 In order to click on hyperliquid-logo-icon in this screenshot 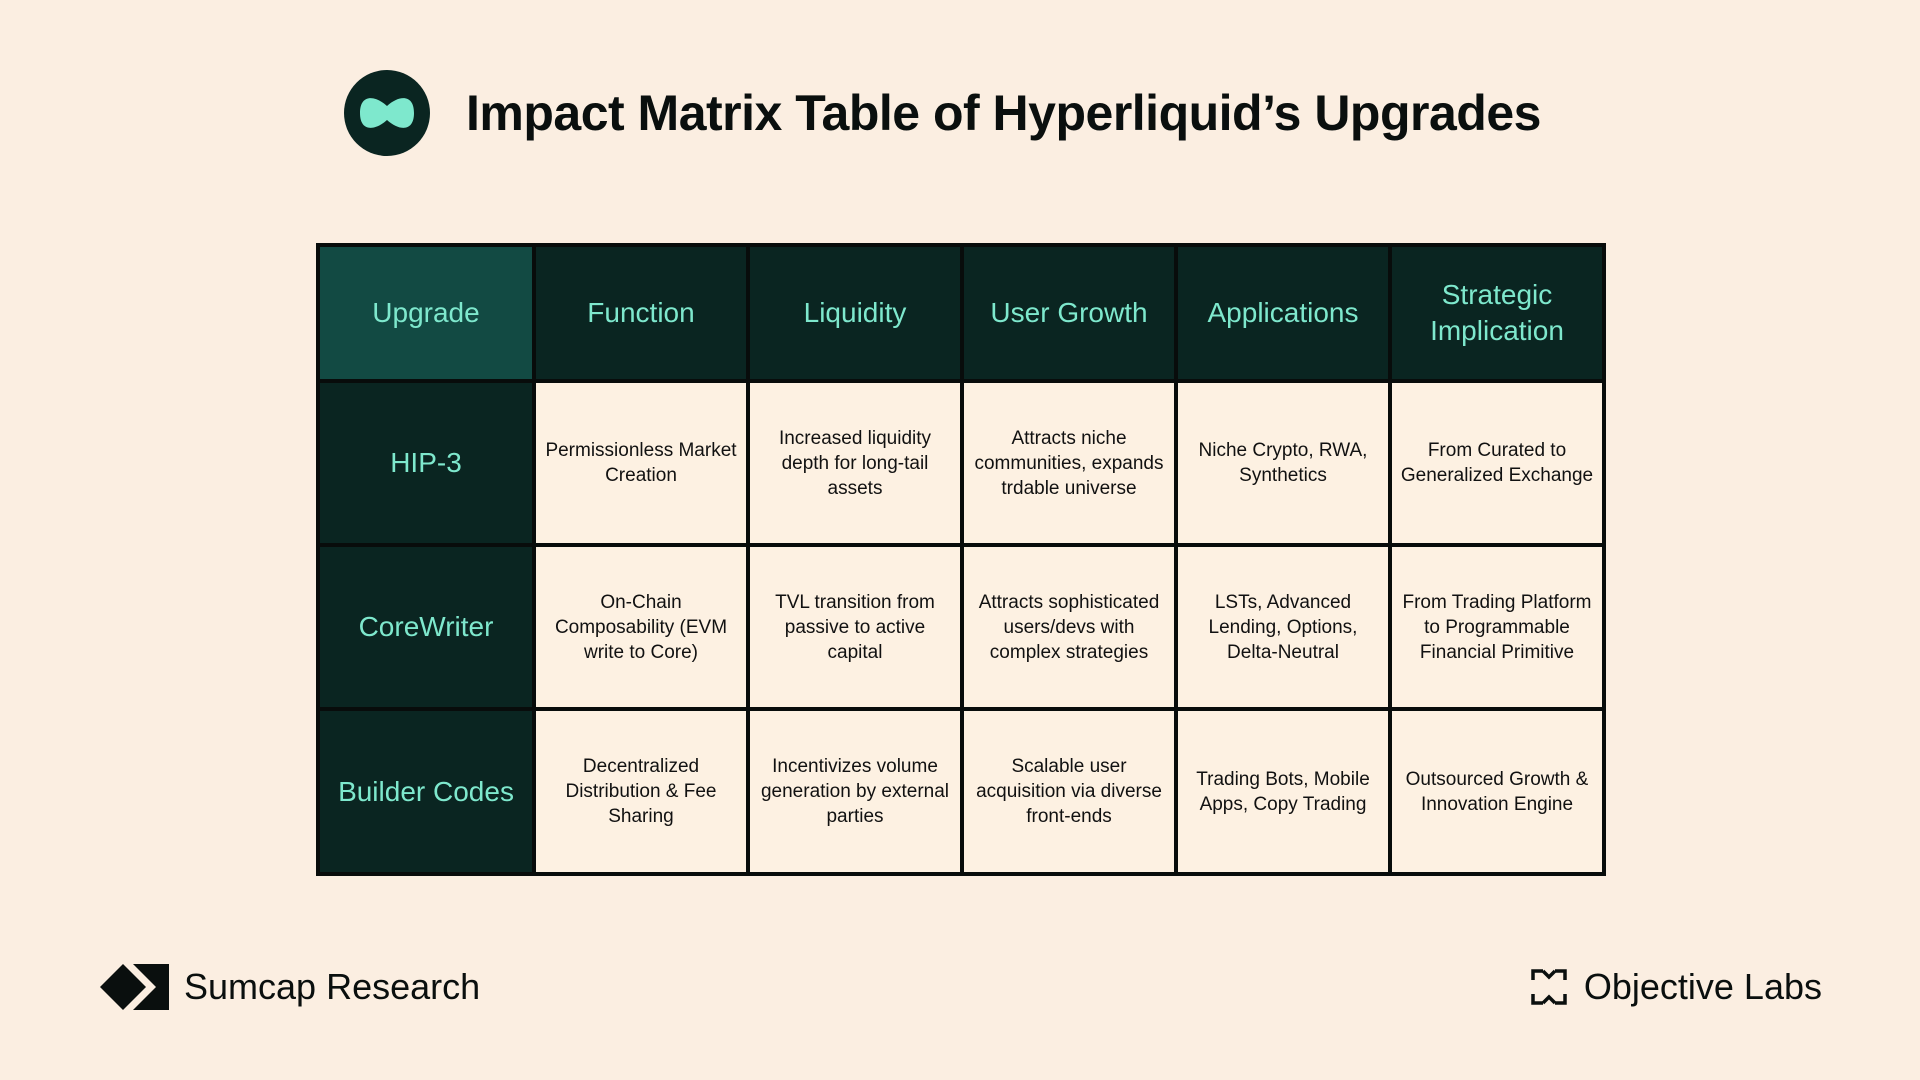, I will do `click(387, 113)`.